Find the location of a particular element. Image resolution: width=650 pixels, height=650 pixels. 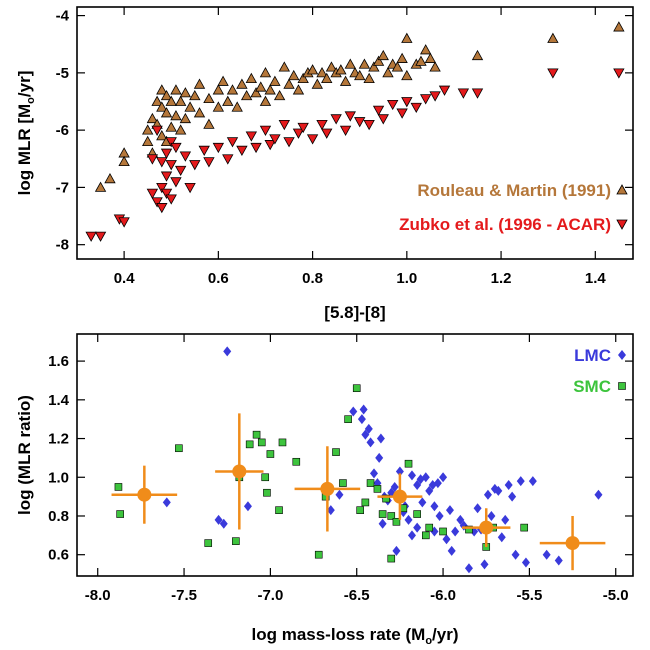

x-tick-label: -7.5 is located at coordinates (184, 595).